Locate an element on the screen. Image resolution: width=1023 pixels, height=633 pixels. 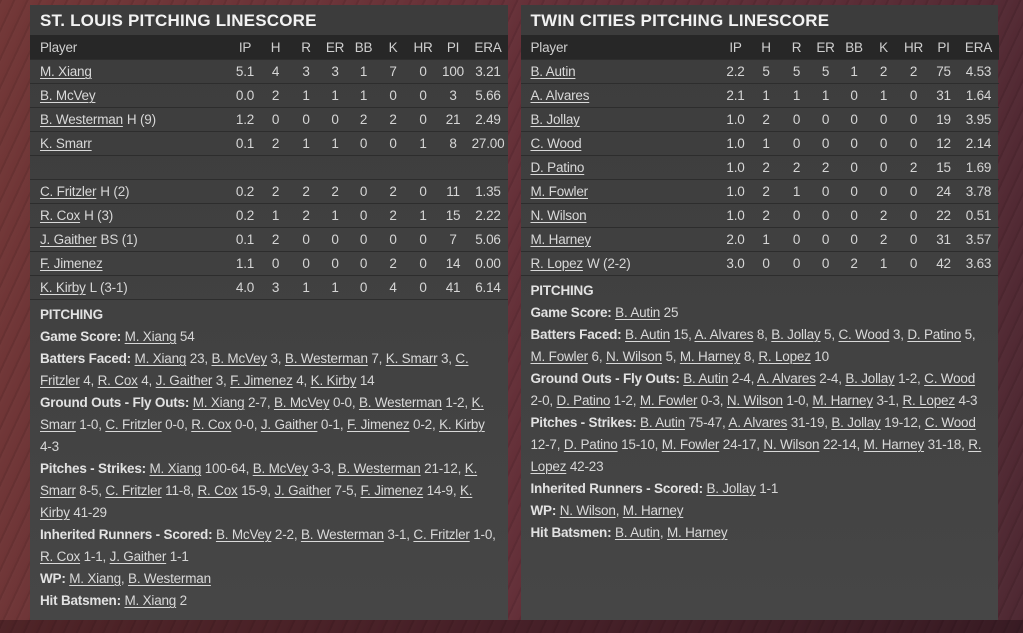
stat-cell: 2 is located at coordinates (306, 215).